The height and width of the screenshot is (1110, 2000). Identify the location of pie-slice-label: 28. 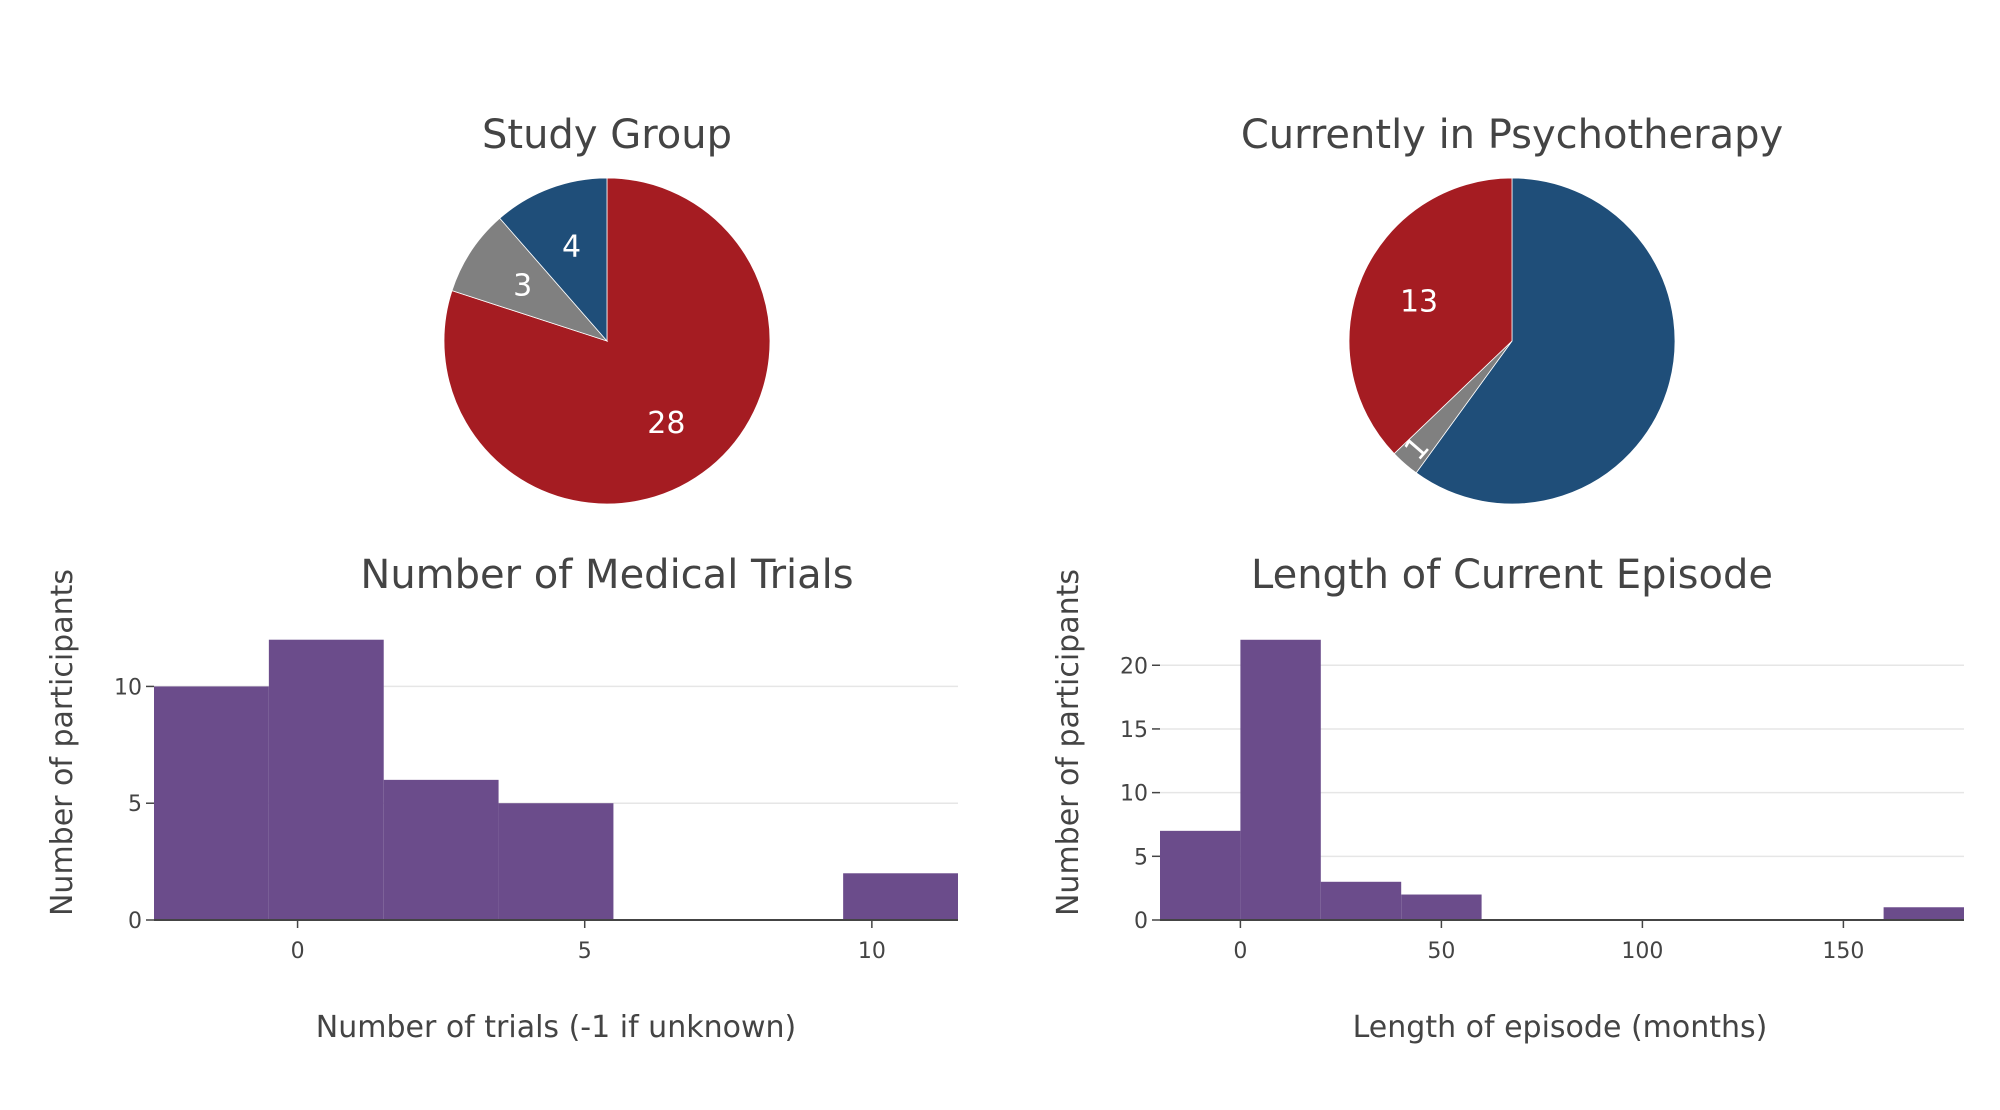
(666, 423).